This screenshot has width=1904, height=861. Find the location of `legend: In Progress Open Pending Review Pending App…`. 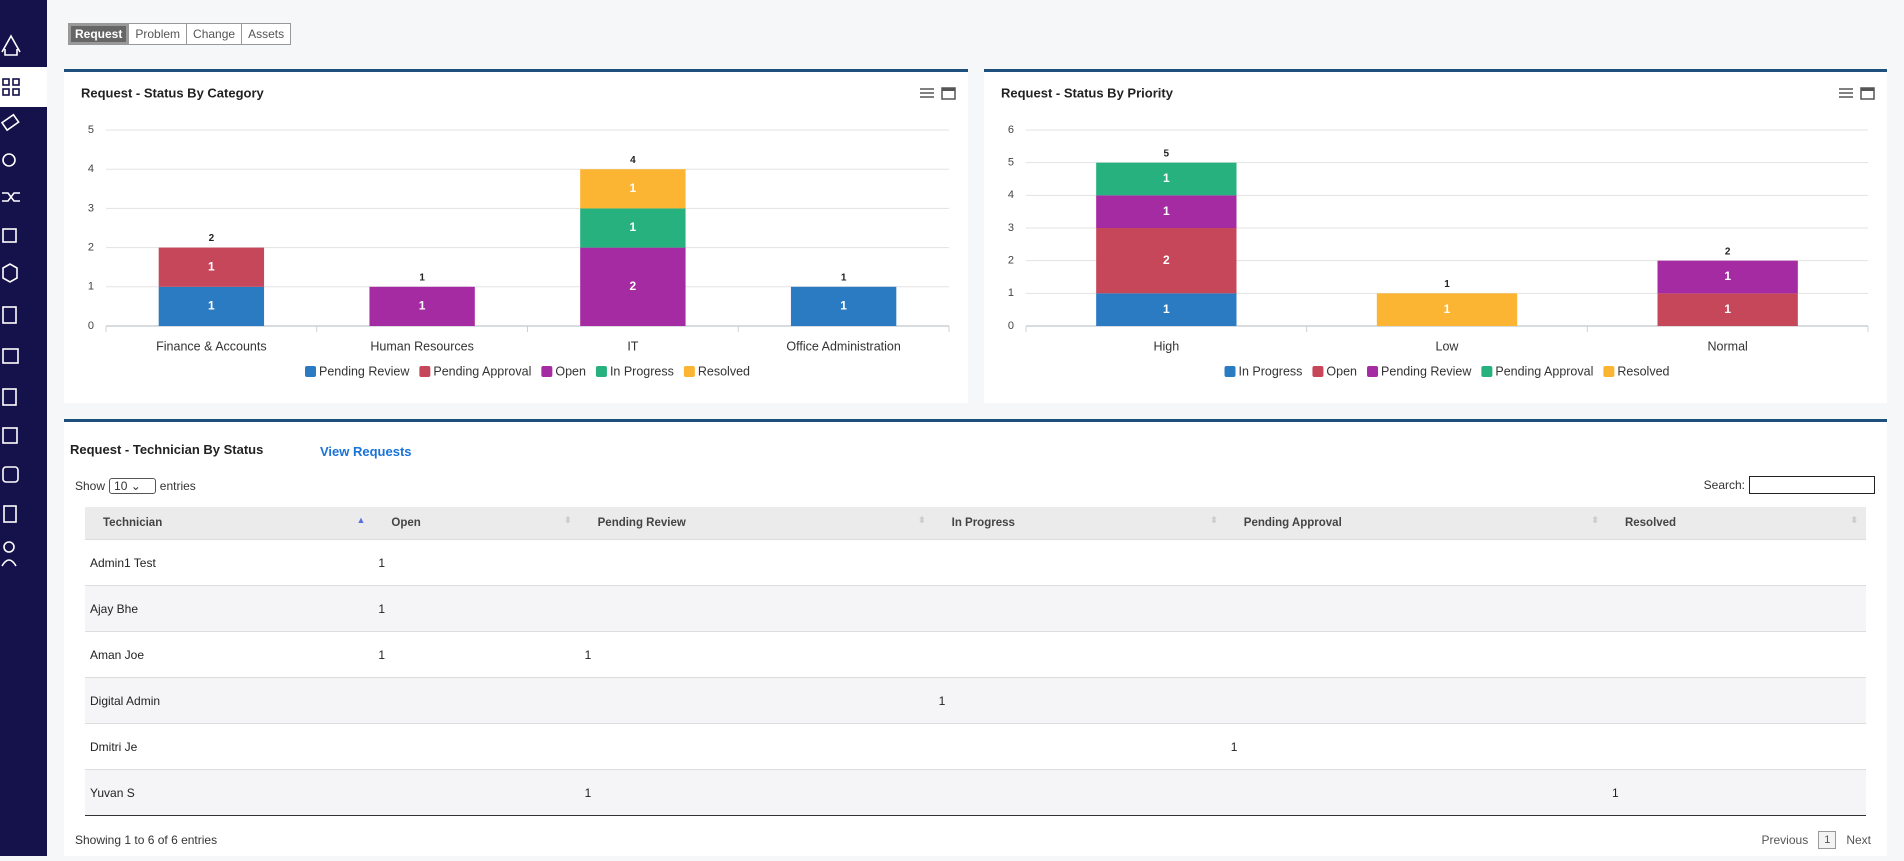

legend: In Progress Open Pending Review Pending App… is located at coordinates (1447, 371).